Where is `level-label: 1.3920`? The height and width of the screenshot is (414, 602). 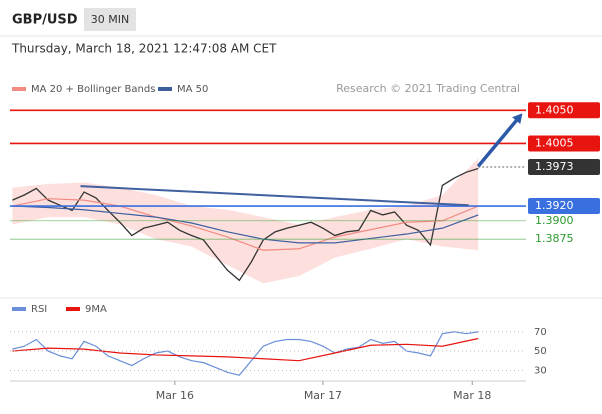
level-label: 1.3920 is located at coordinates (554, 205).